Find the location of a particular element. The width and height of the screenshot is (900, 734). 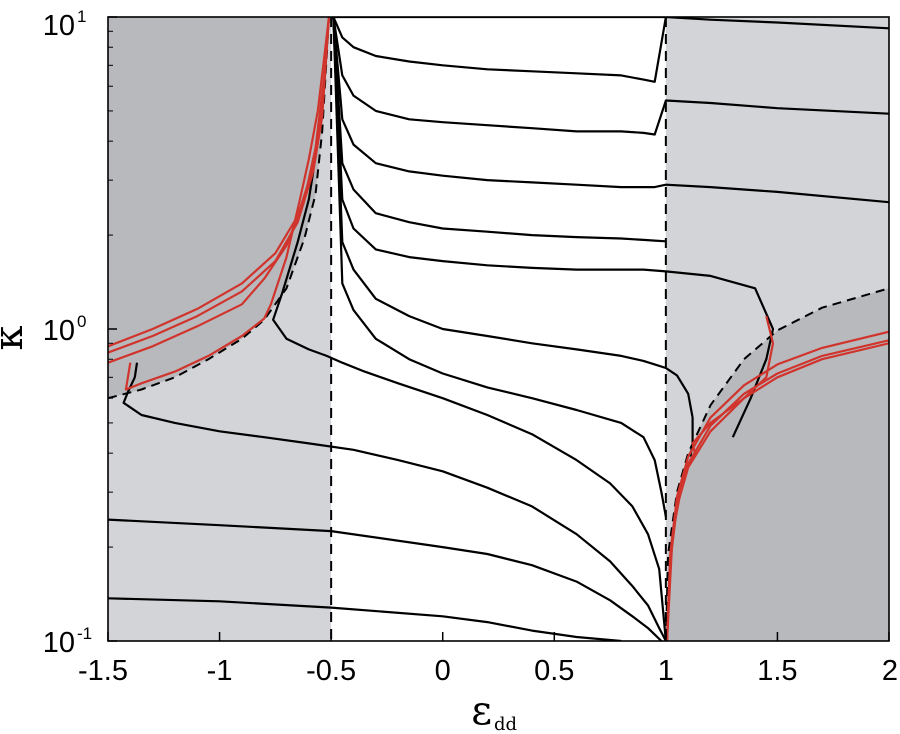

x-tick-label-6: 1.5 is located at coordinates (777, 671).